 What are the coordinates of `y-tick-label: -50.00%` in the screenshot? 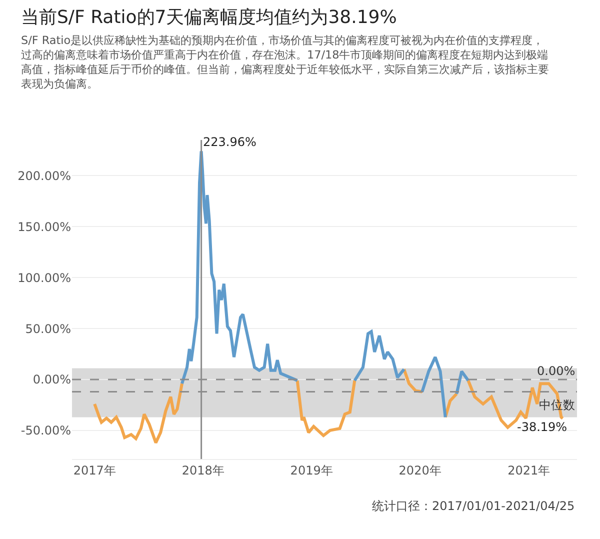 It's located at (45, 431).